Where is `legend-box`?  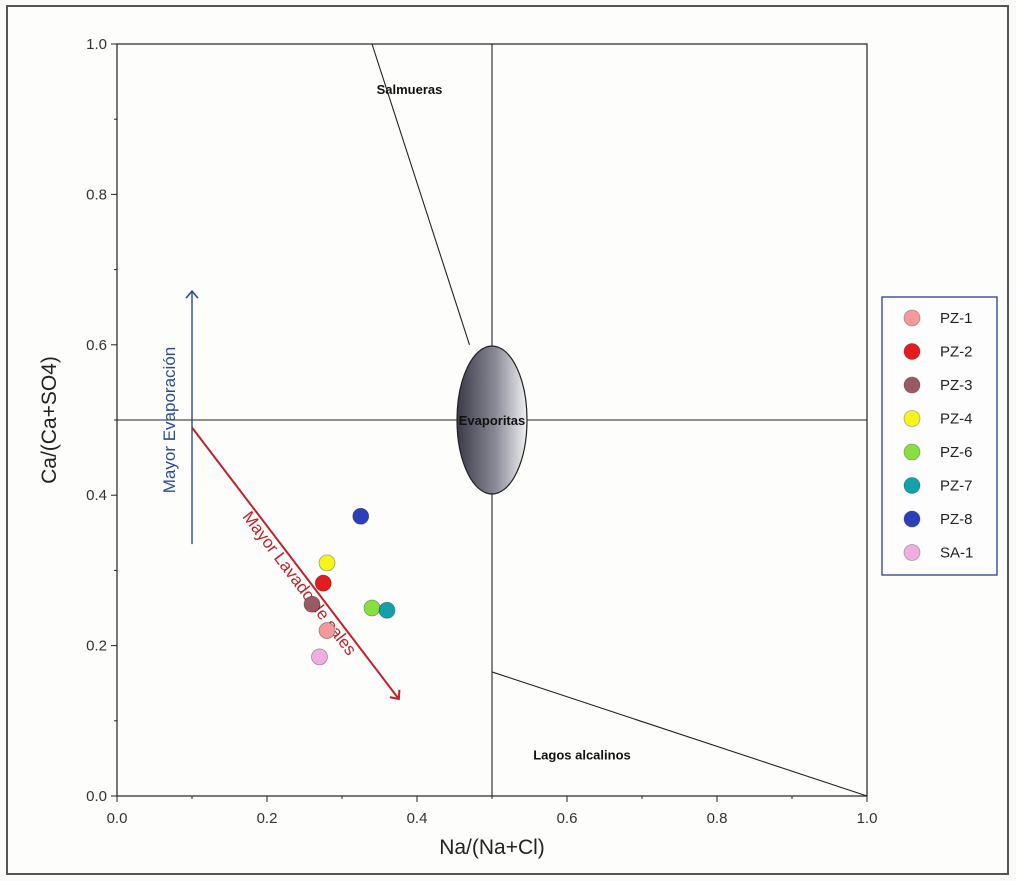 legend-box is located at coordinates (939, 436).